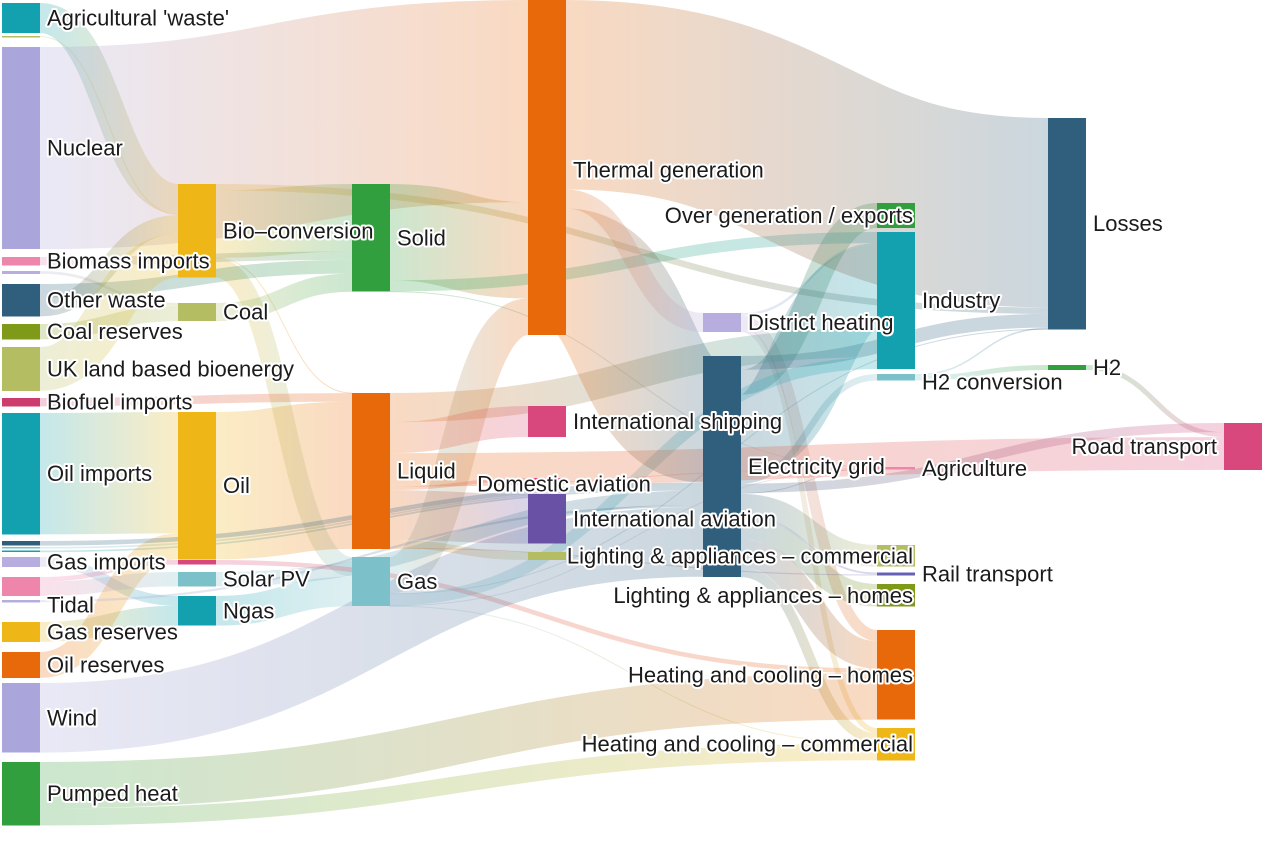  Describe the element at coordinates (896, 300) in the screenshot. I see `node-industry` at that location.